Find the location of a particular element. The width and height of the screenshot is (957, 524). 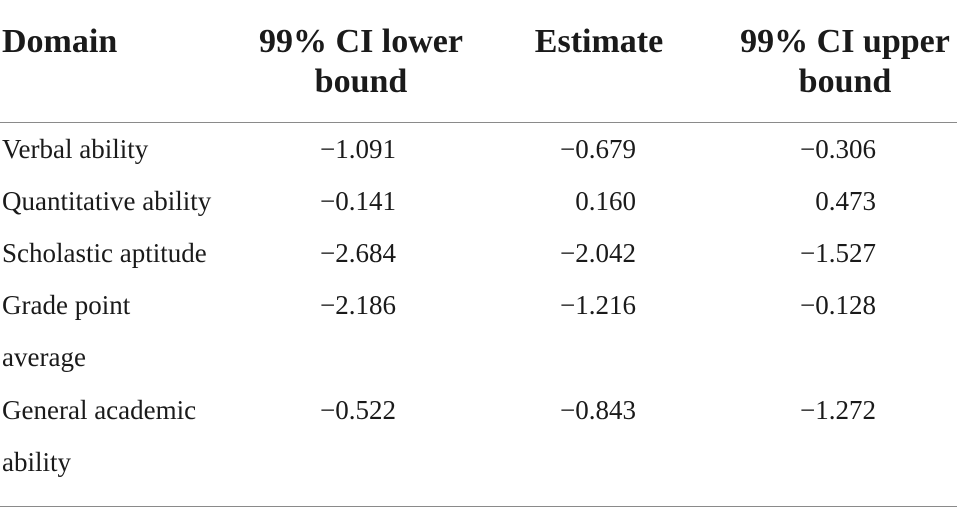

cell-upper: −1.272 is located at coordinates (838, 410).